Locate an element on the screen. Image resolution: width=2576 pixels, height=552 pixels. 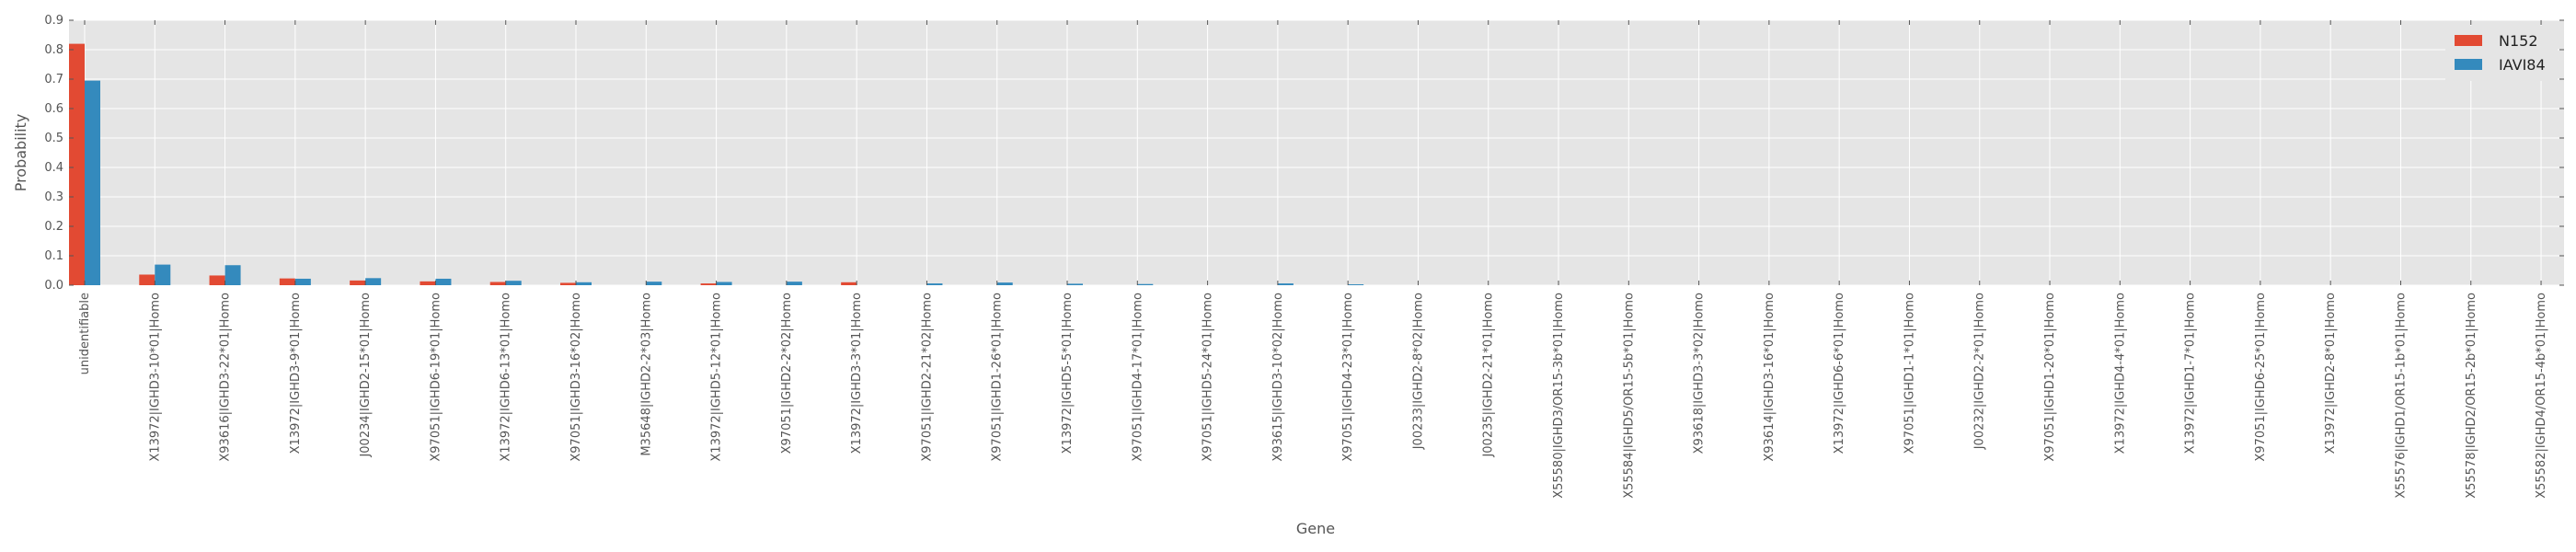
x-tick-label: X13972|IGHD3-9*01|Homo is located at coordinates (296, 373).